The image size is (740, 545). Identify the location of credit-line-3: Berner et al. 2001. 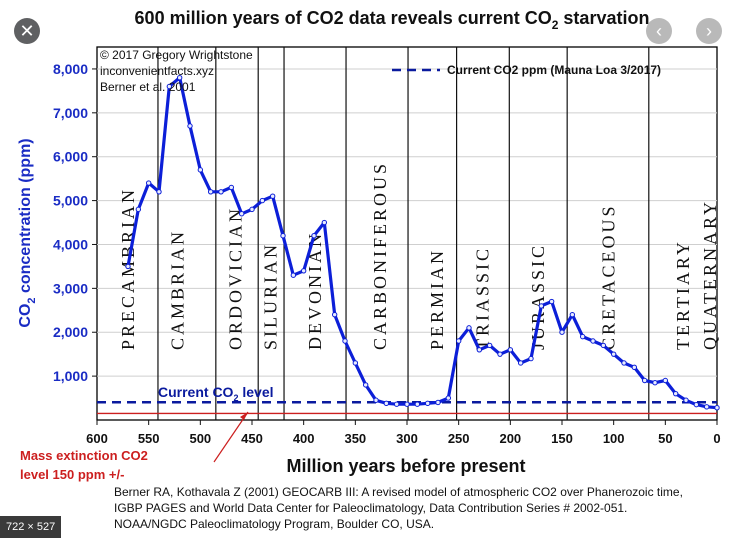
(148, 87).